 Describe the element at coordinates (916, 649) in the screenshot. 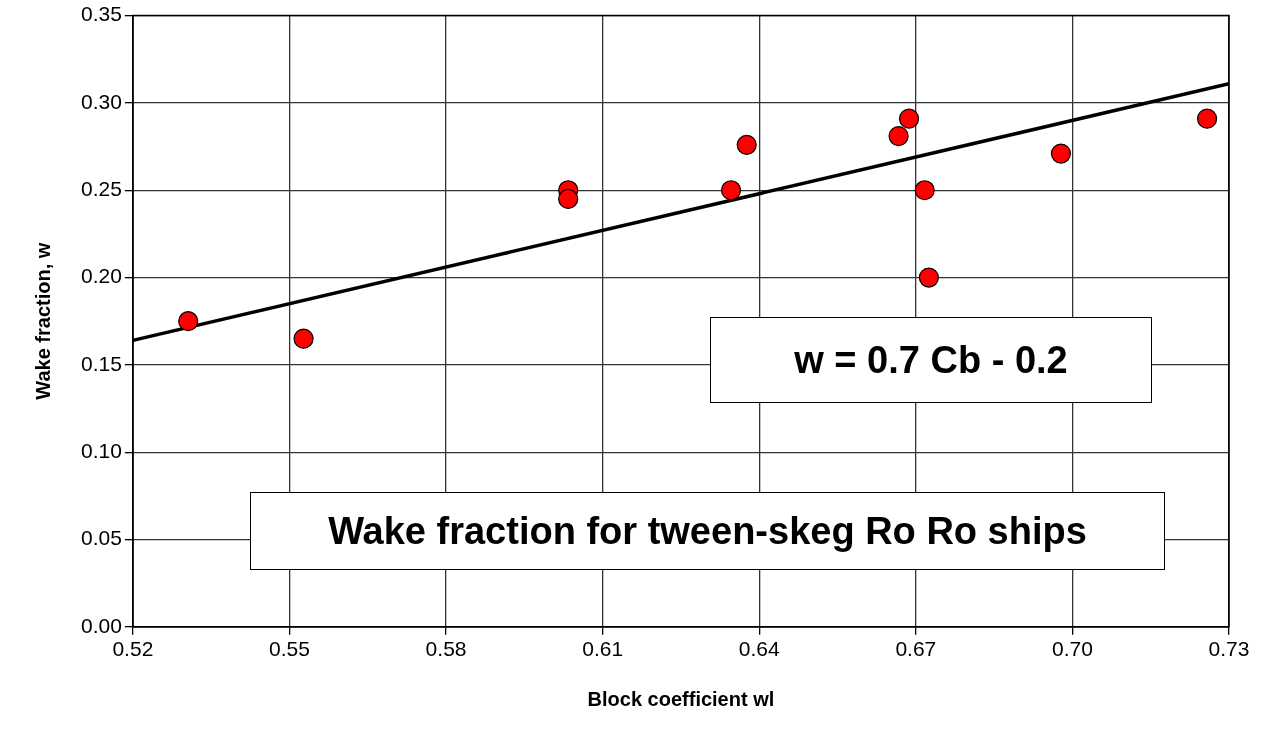

I see `x-tick-label: 0.67` at that location.